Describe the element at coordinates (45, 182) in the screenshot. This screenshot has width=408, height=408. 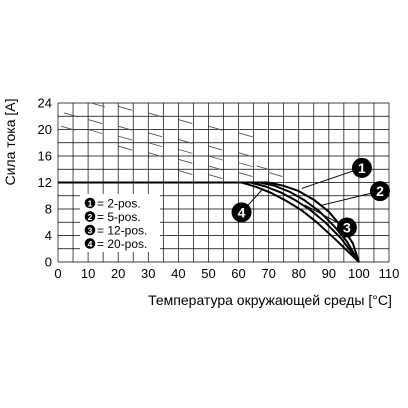
I see `y-tick-label: 12` at that location.